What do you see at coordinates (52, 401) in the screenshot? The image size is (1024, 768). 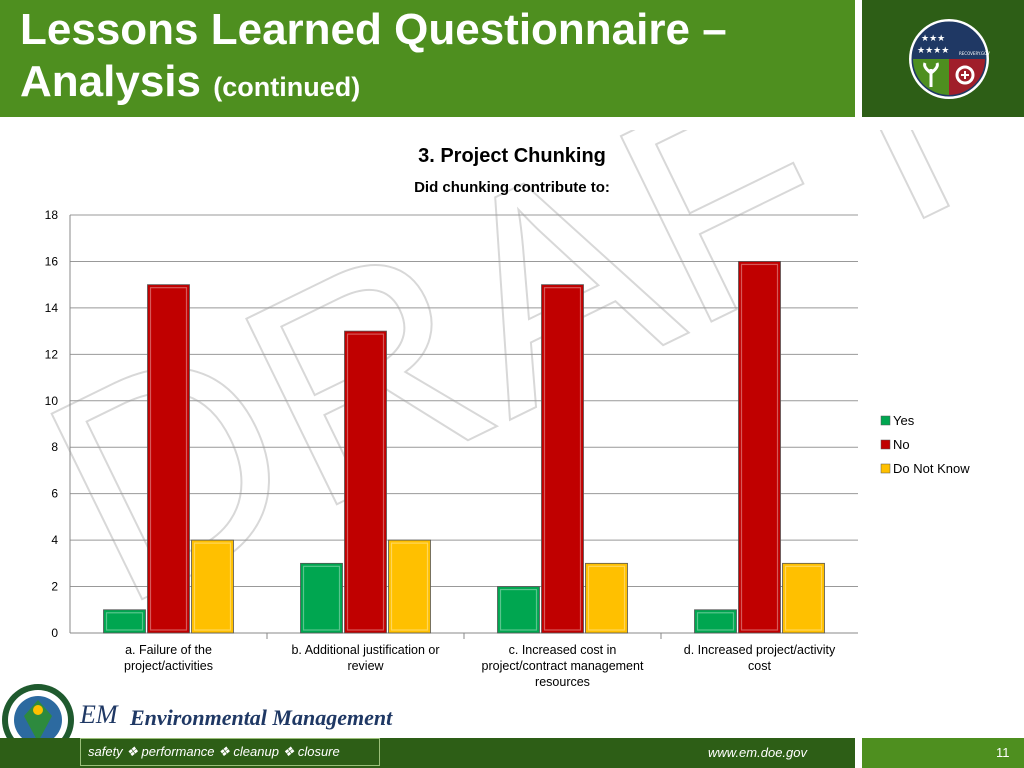 I see `y-tick-label: 10` at bounding box center [52, 401].